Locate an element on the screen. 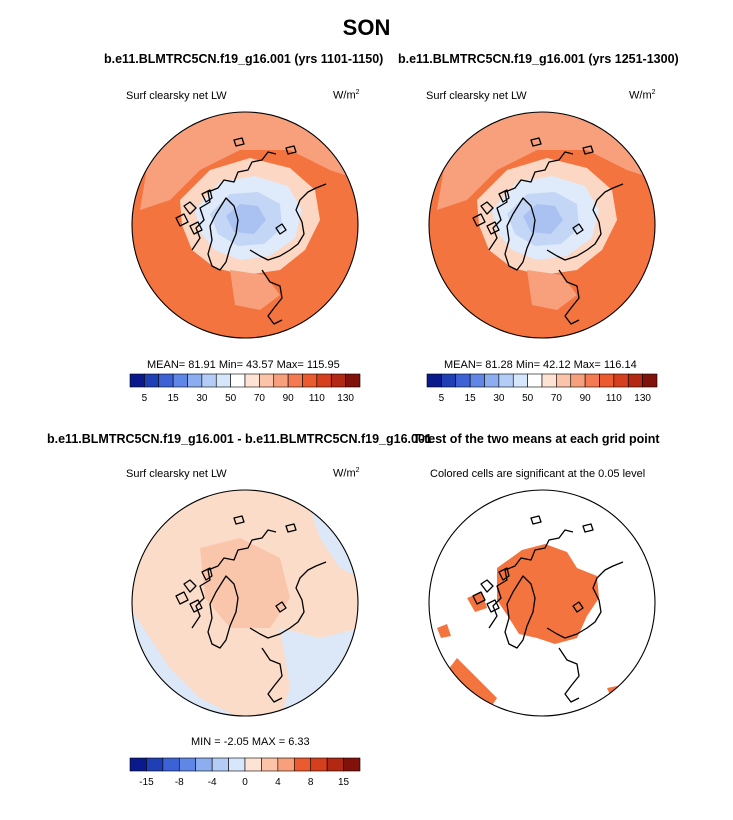 This screenshot has width=733, height=820. colorbar-tick-label: 50 is located at coordinates (528, 398).